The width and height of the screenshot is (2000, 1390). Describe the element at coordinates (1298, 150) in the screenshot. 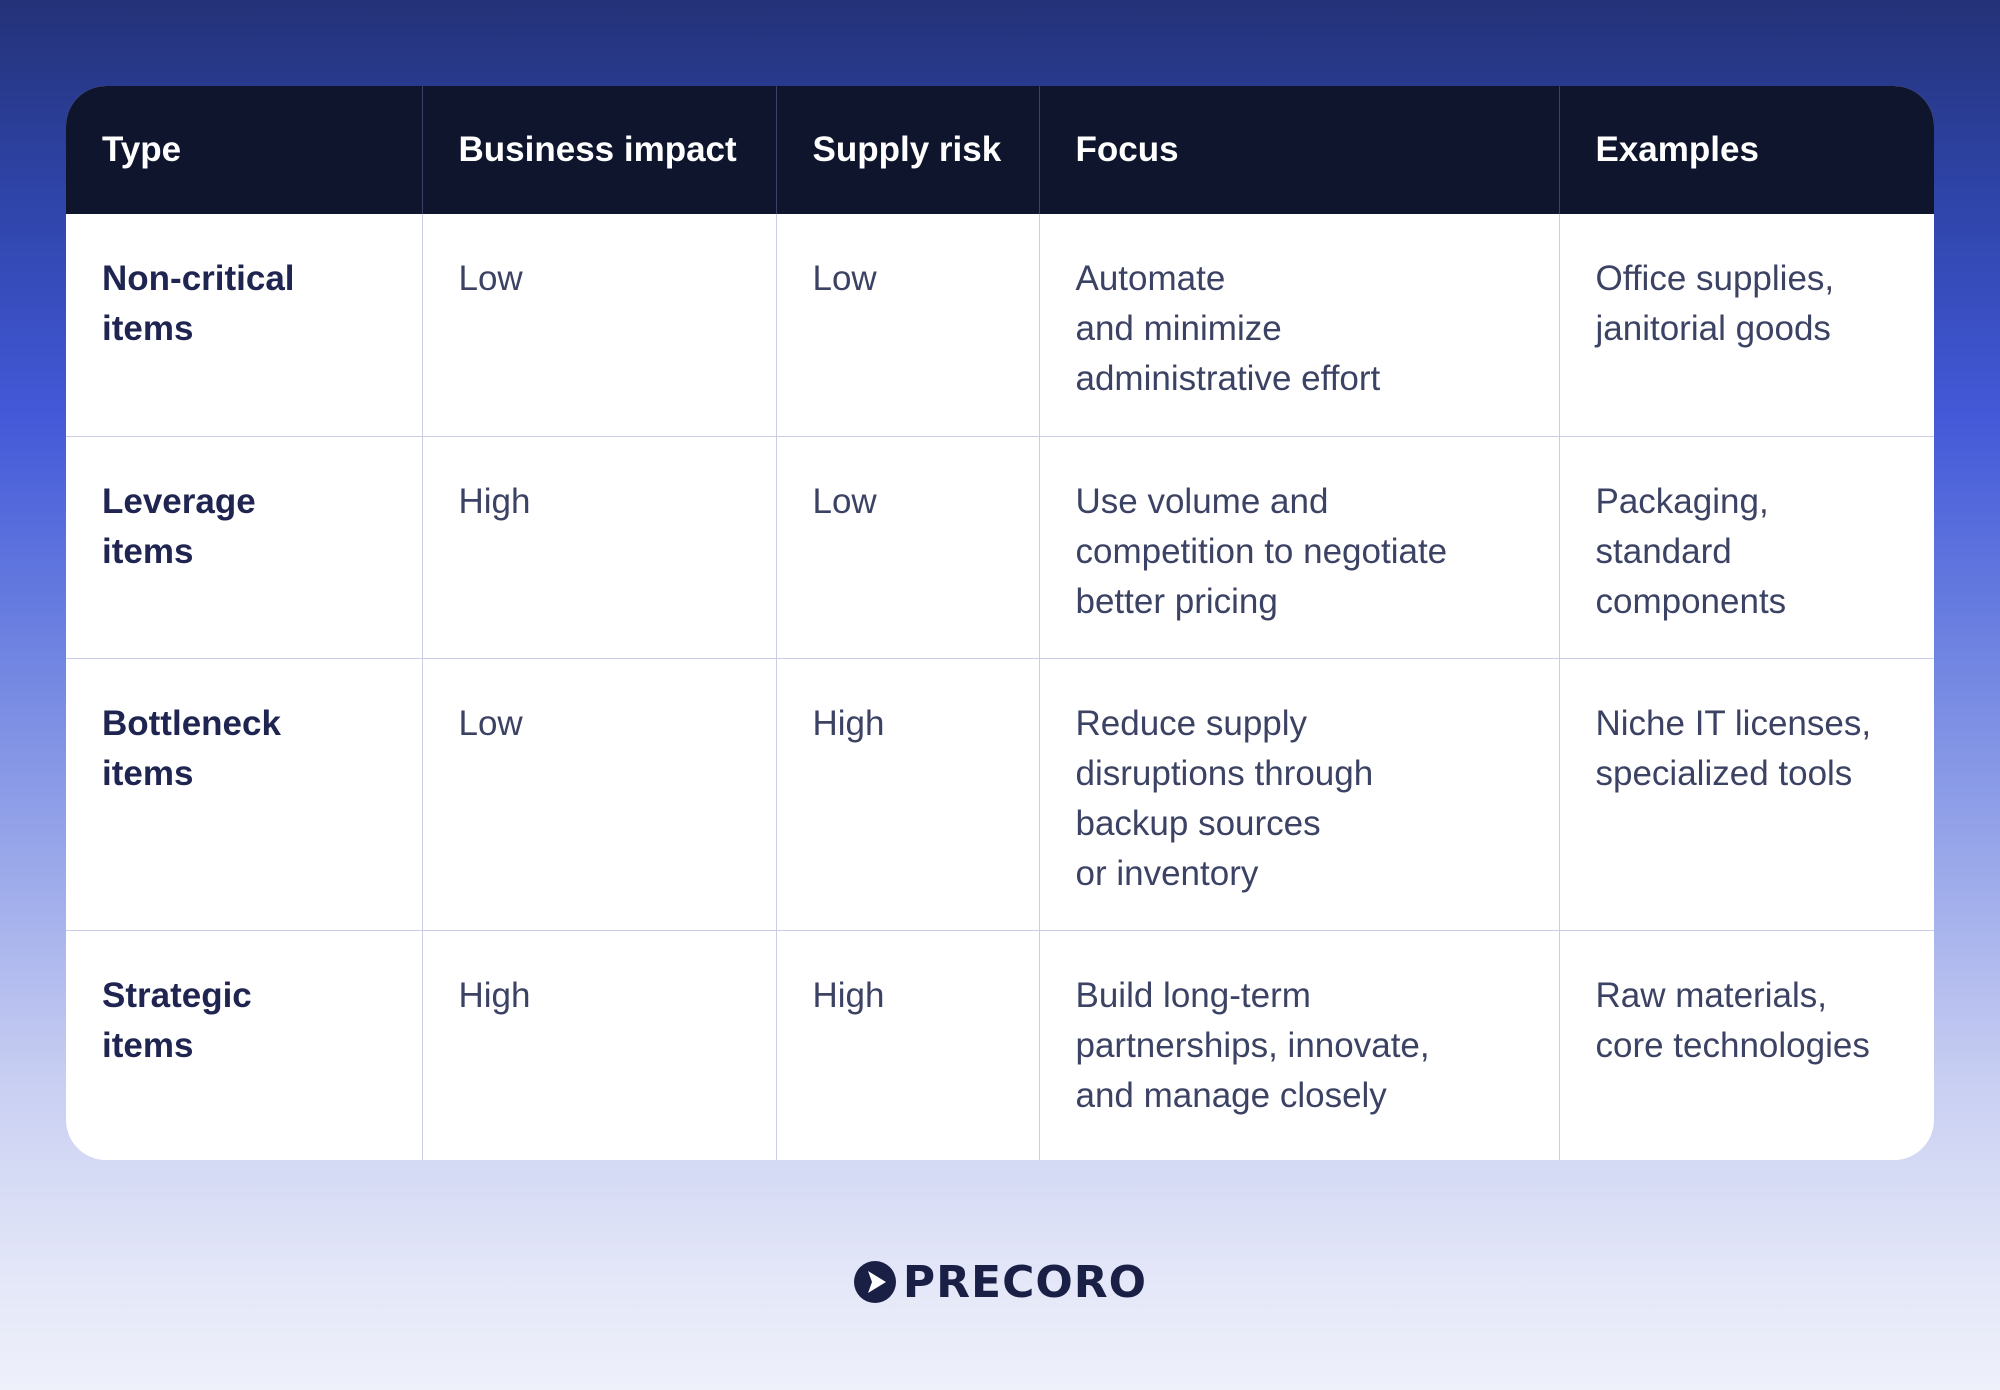

I see `column-header-focus: Focus` at that location.